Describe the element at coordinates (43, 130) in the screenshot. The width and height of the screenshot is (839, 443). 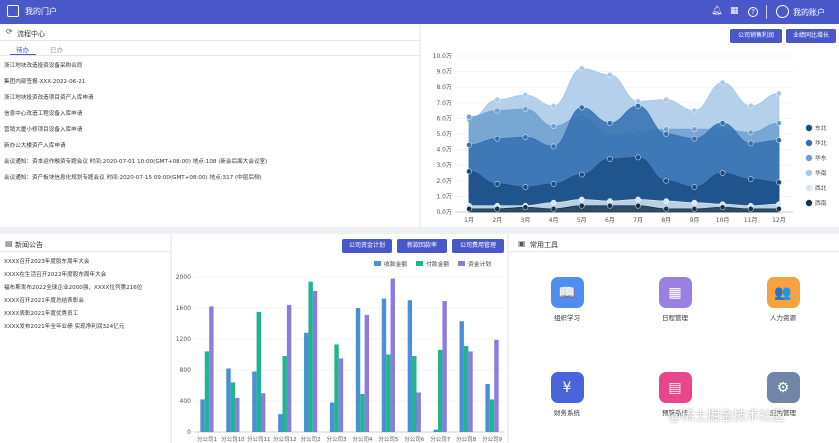
I see `list-item: 营销大厦小修项目设备入库申请` at that location.